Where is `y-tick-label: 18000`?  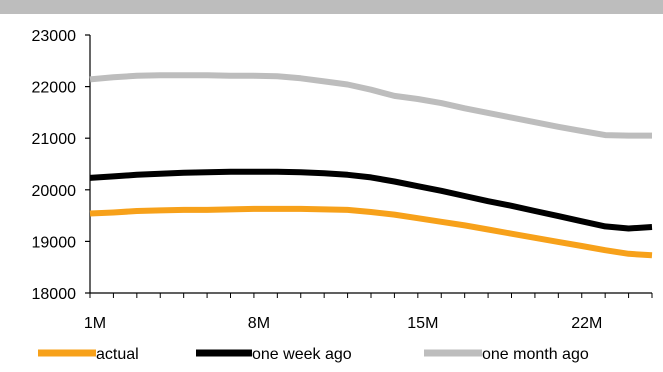 y-tick-label: 18000 is located at coordinates (54, 294).